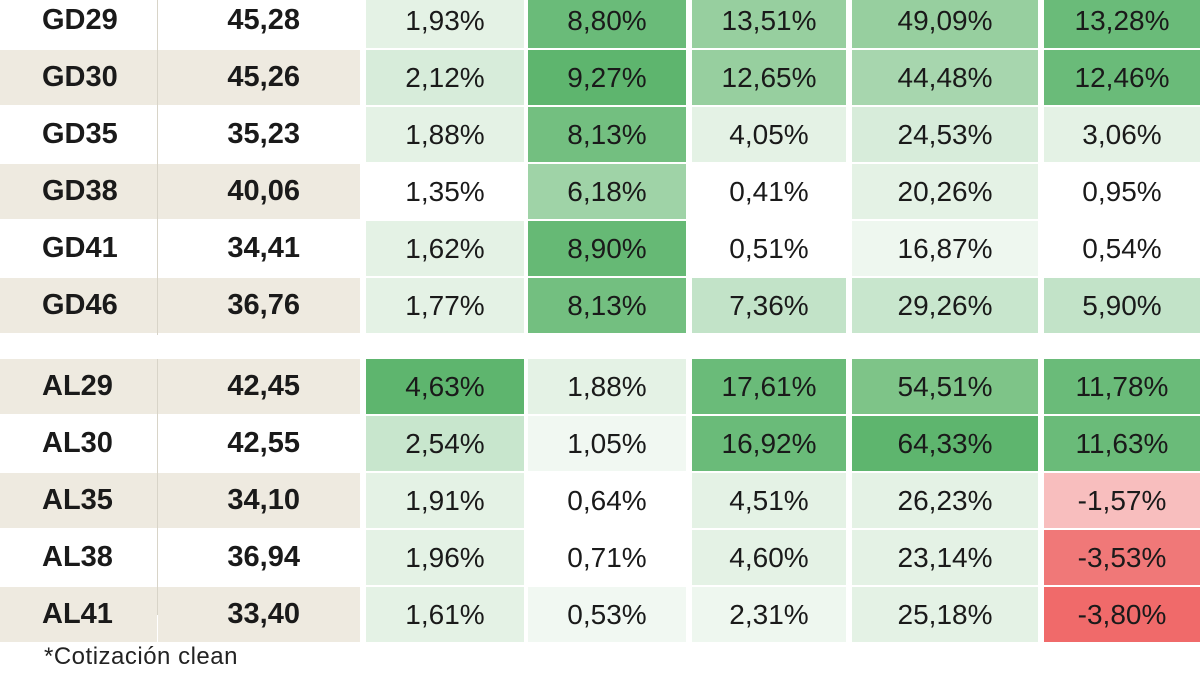 This screenshot has width=1200, height=675. What do you see at coordinates (607, 191) in the screenshot?
I see `value-cell: 6,18%` at bounding box center [607, 191].